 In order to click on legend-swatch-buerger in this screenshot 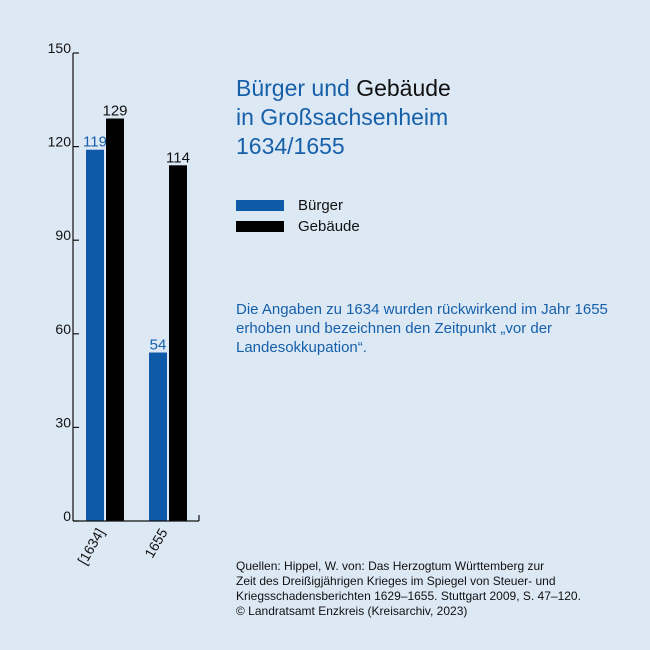, I will do `click(260, 205)`.